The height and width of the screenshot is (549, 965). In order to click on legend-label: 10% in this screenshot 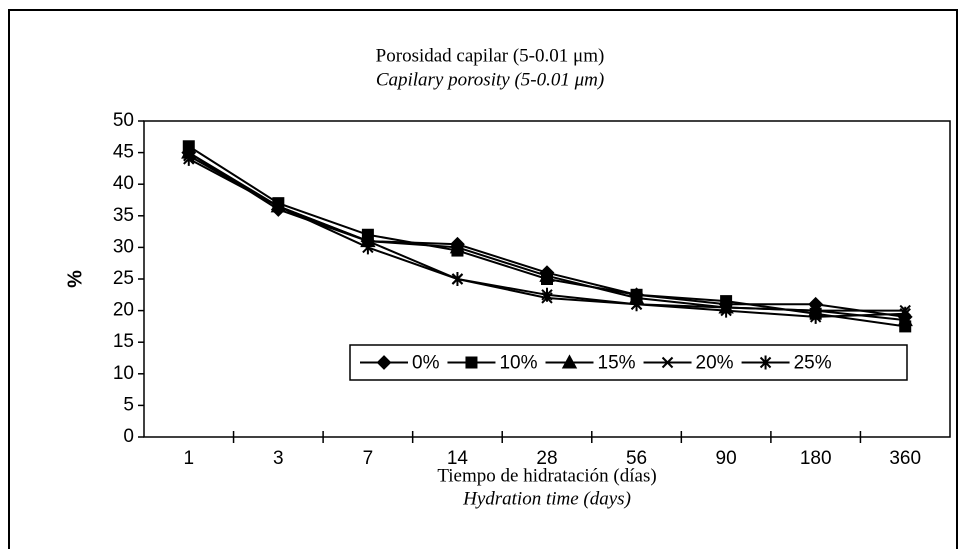, I will do `click(518, 363)`.